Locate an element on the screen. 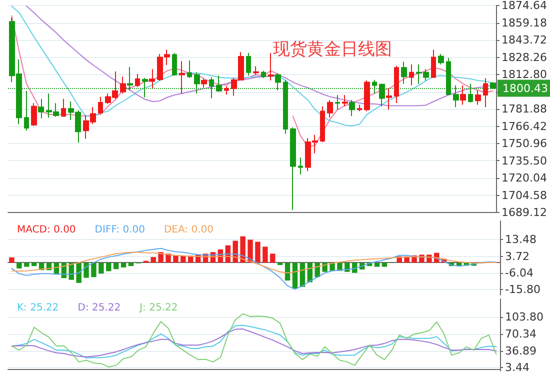  y-tick-label: 1735.50 is located at coordinates (525, 161).